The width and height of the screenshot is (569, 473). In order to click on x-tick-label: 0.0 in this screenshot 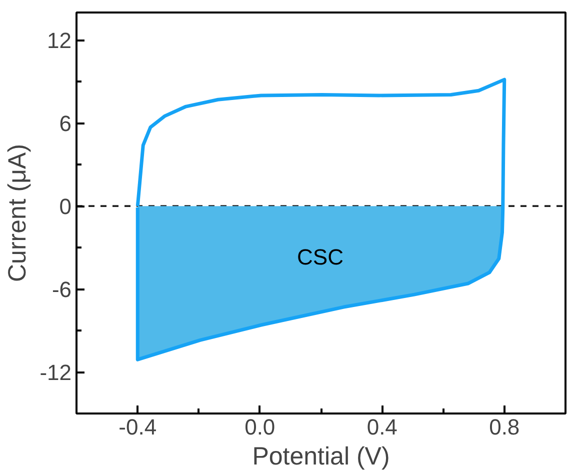, I will do `click(260, 427)`.